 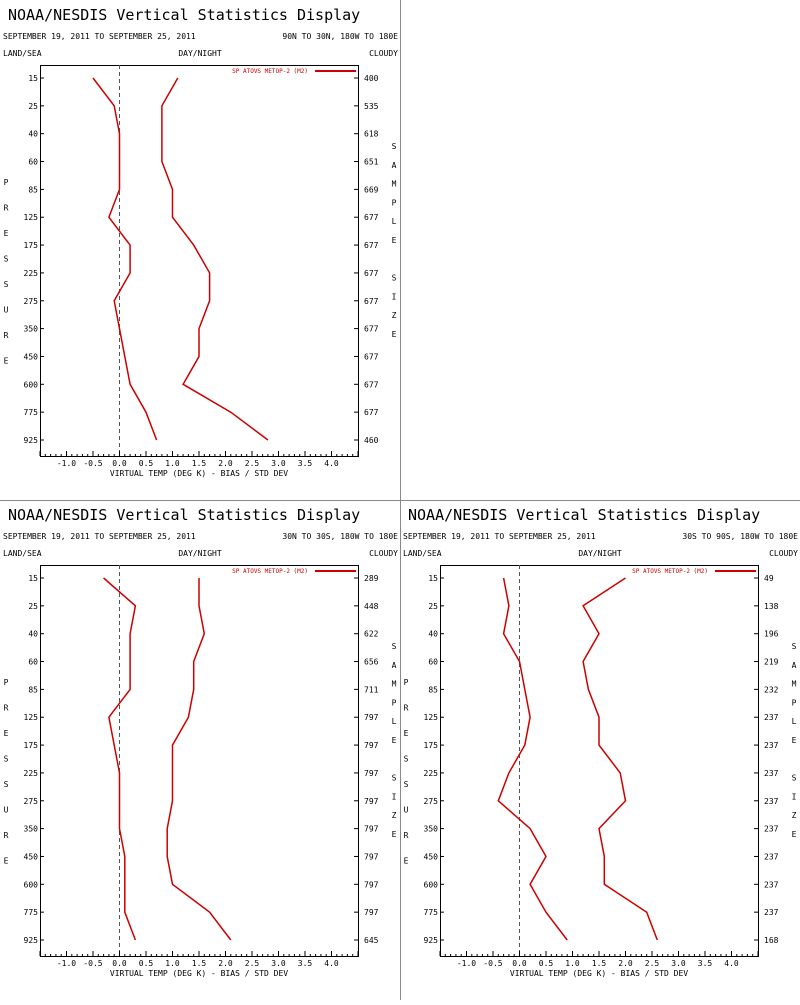 I want to click on sample-size-axis-letter: M, so click(x=794, y=684).